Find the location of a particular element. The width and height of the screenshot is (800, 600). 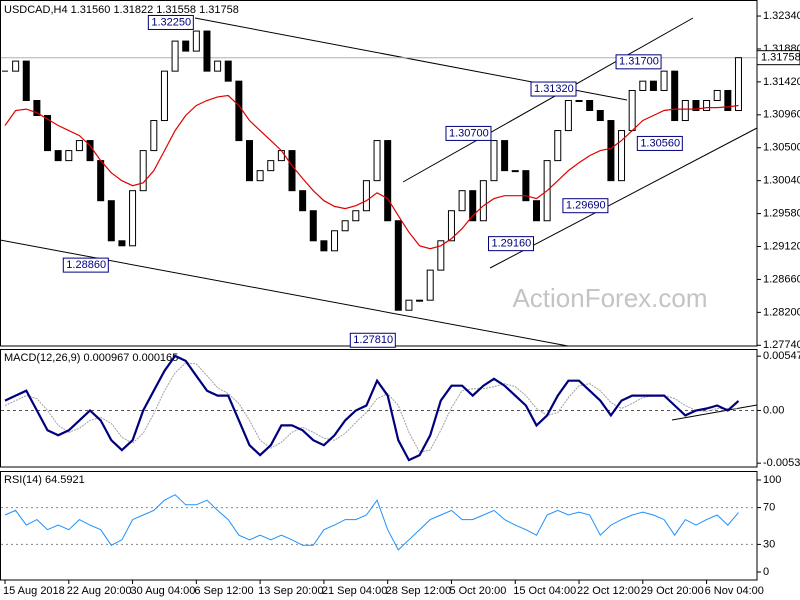

x-tick-label: 21 Sep 04:00 is located at coordinates (354, 591).